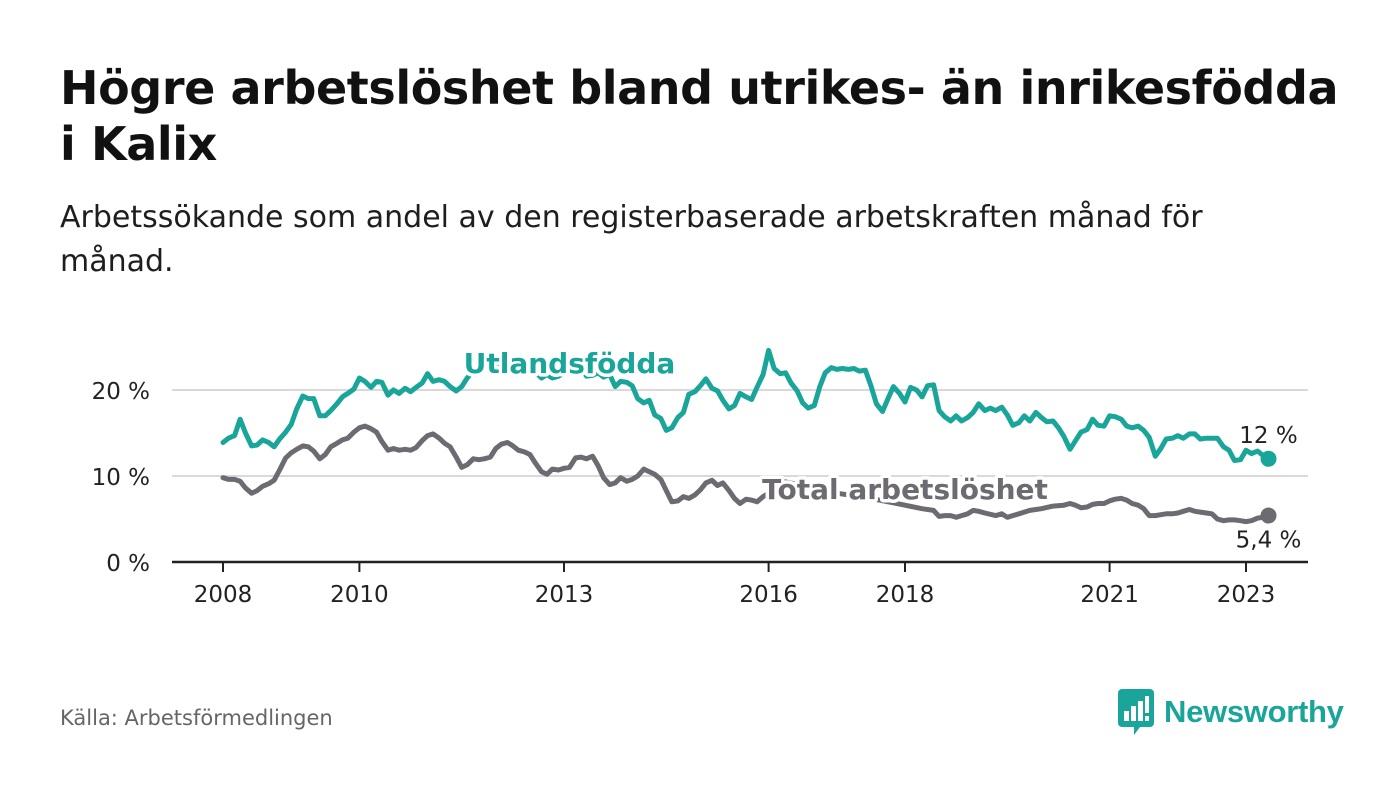  Describe the element at coordinates (1268, 515) in the screenshot. I see `end-marker-total` at that location.